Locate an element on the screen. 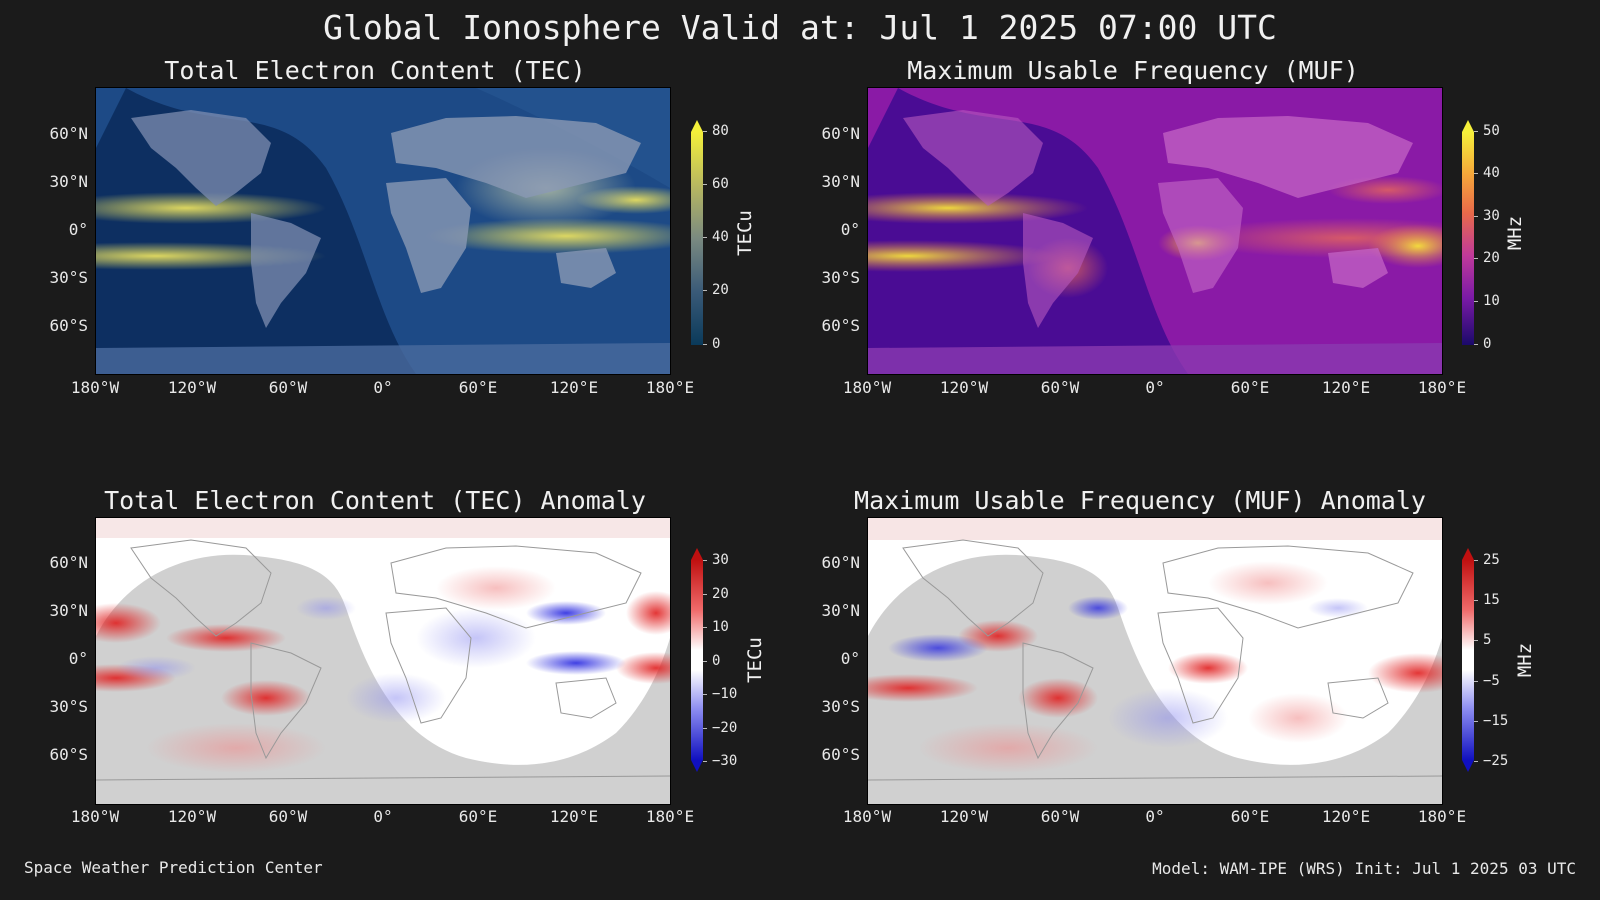 This screenshot has width=1600, height=900. panel-title-tec-anomaly: Total Electron Content (TEC) Anomaly is located at coordinates (375, 500).